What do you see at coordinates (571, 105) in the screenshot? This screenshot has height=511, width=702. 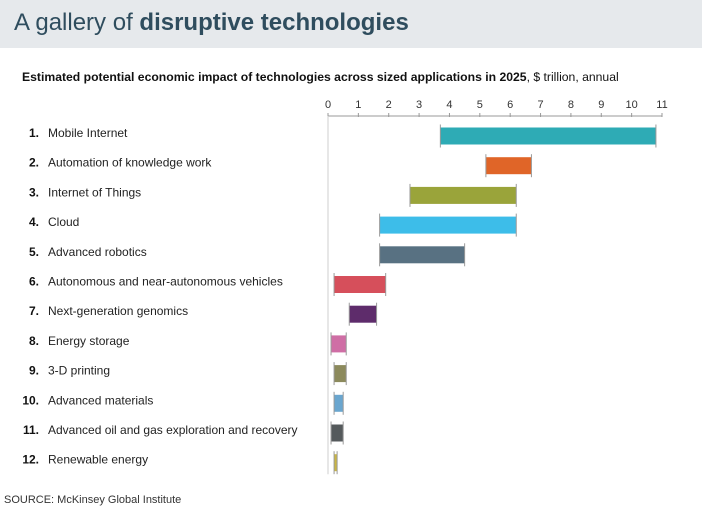 I see `x-tick-label: 8` at bounding box center [571, 105].